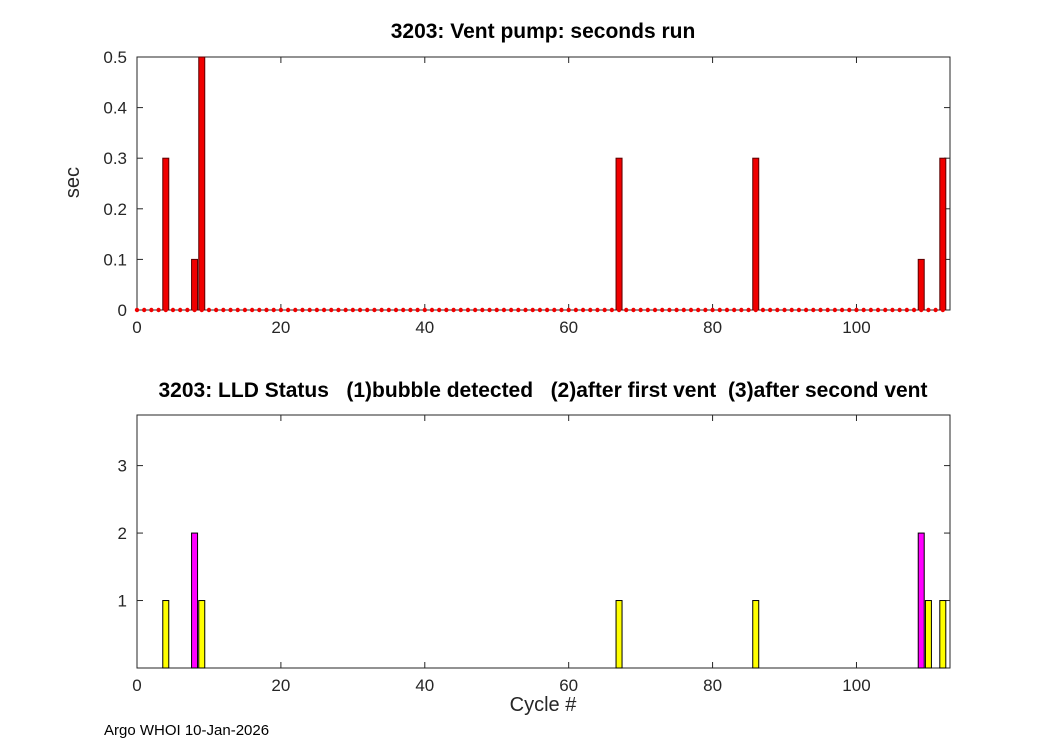 The height and width of the screenshot is (750, 1050). What do you see at coordinates (122, 310) in the screenshot?
I see `y-tick-label: 0` at bounding box center [122, 310].